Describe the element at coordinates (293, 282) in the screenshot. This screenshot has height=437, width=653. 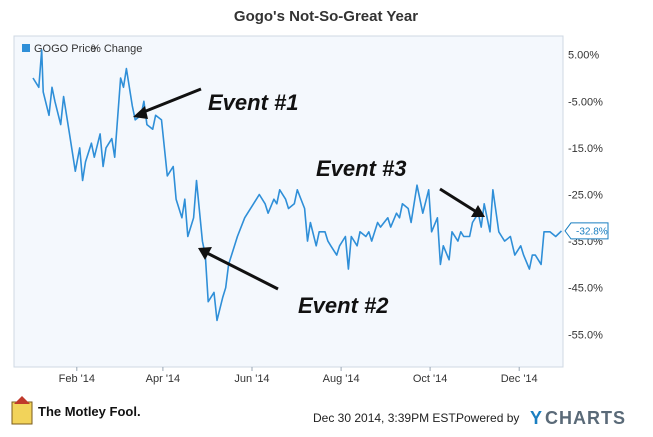
I see `event-2: Event #2` at that location.